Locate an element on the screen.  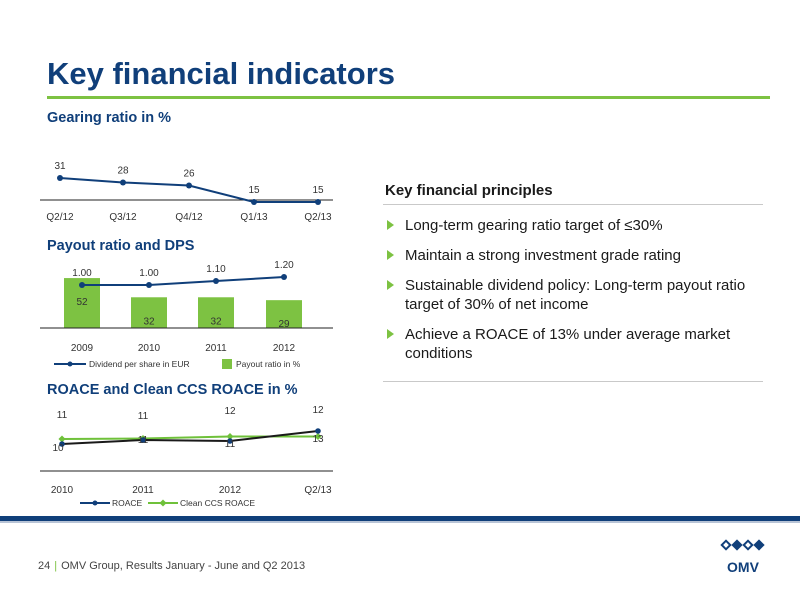
roace-x-tick-label: 2011 is located at coordinates (143, 490).